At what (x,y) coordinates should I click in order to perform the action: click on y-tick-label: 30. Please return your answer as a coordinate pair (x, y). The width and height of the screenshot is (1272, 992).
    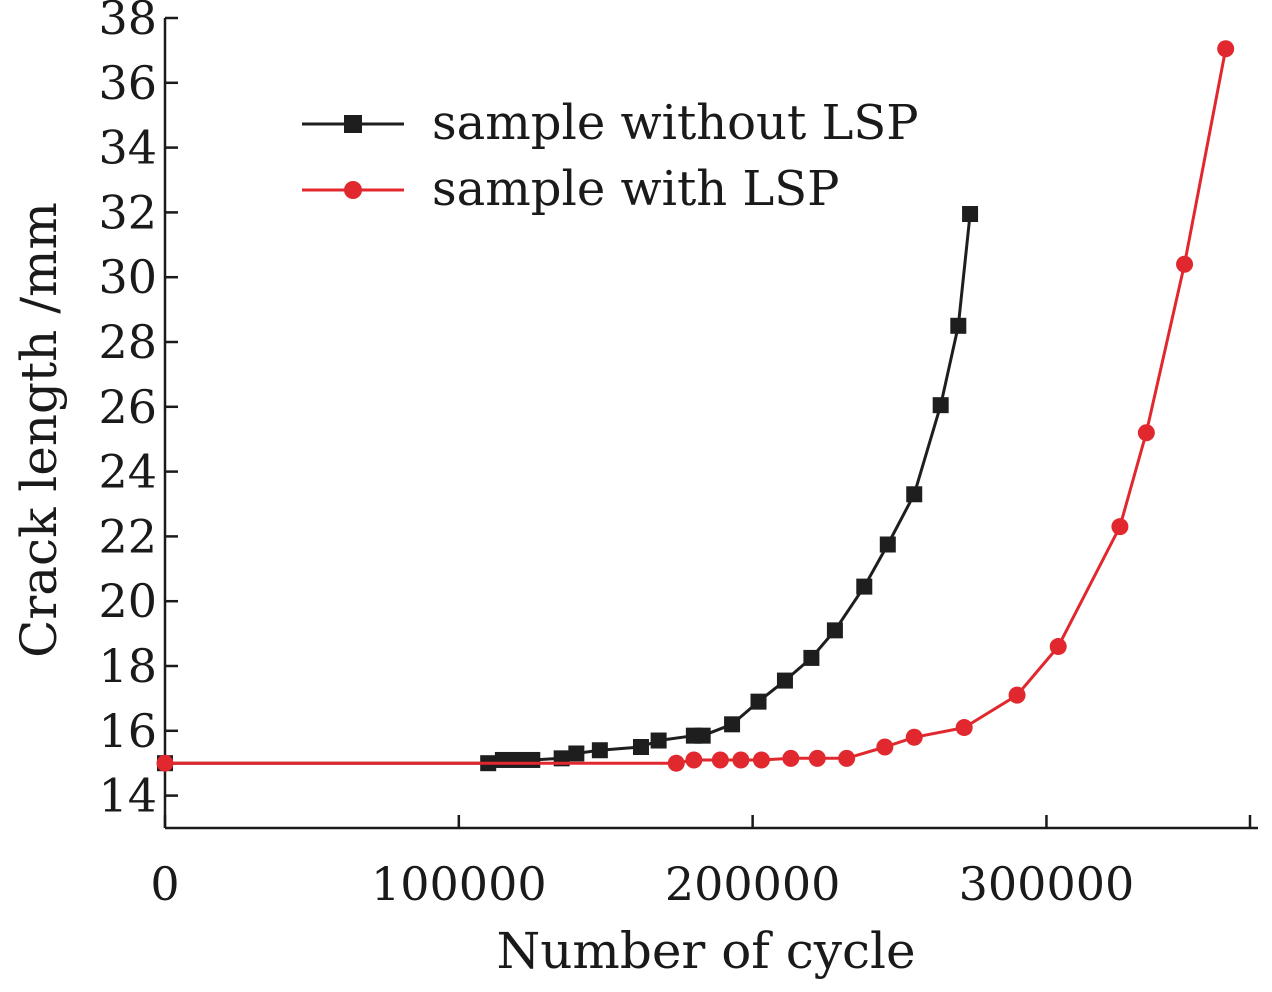
    Looking at the image, I should click on (127, 277).